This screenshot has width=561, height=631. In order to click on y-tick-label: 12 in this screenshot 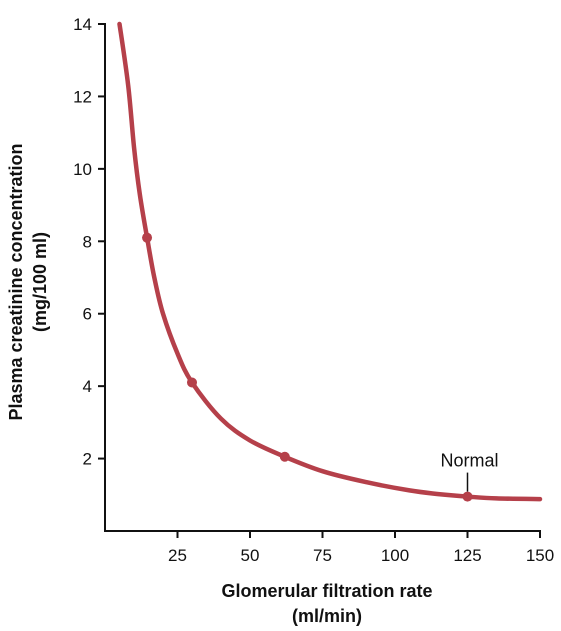, I will do `click(82, 96)`.